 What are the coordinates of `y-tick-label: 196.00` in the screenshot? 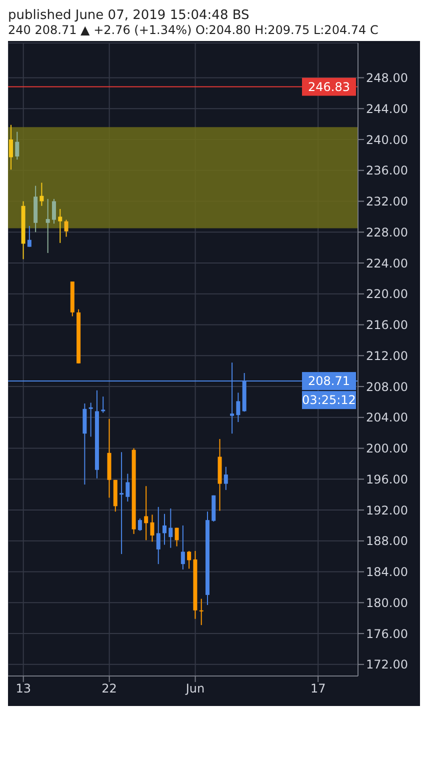 It's located at (387, 479).